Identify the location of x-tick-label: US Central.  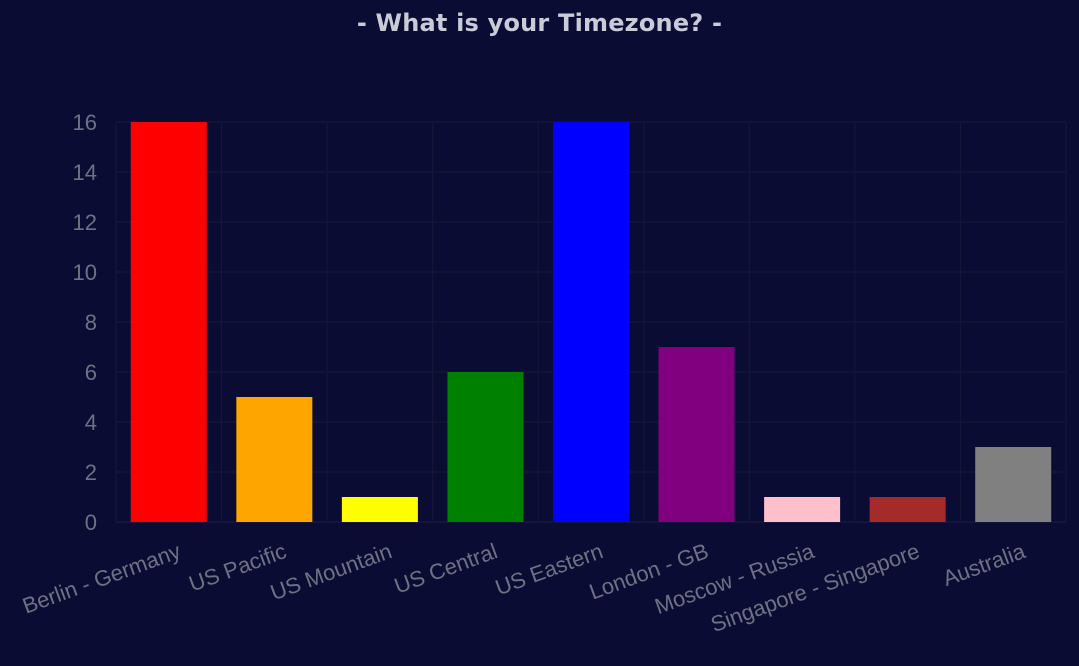
(446, 568).